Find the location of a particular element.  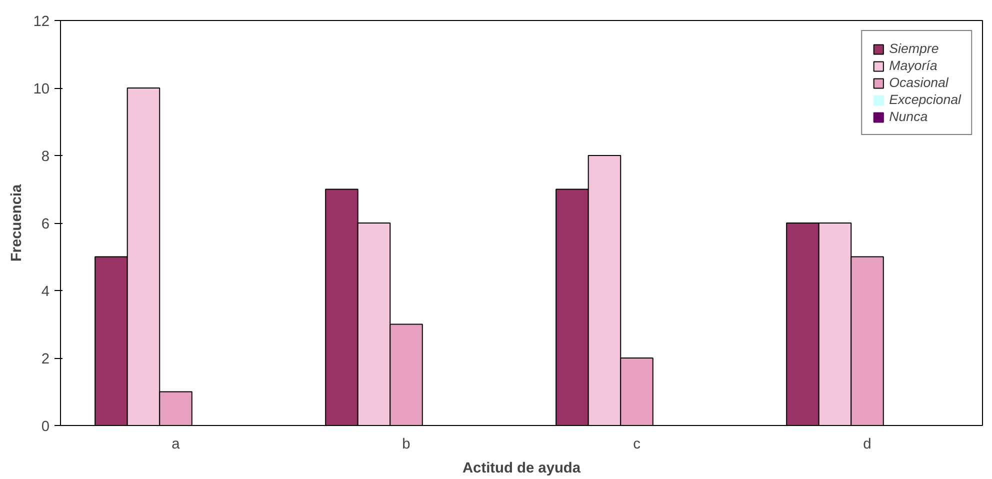

legend-label: Nunca is located at coordinates (908, 116).